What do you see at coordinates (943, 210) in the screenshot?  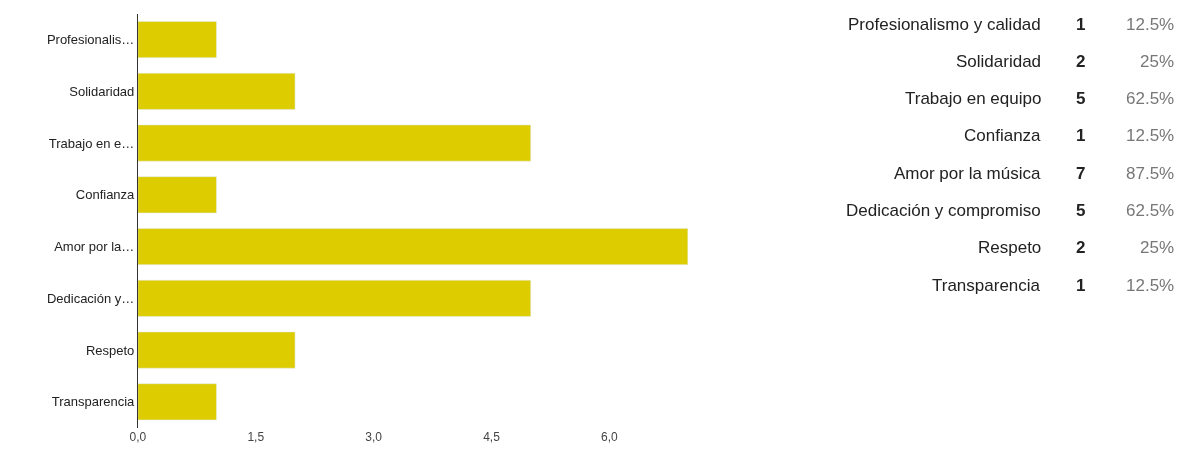 I see `category-label: Dedicación y compromiso` at bounding box center [943, 210].